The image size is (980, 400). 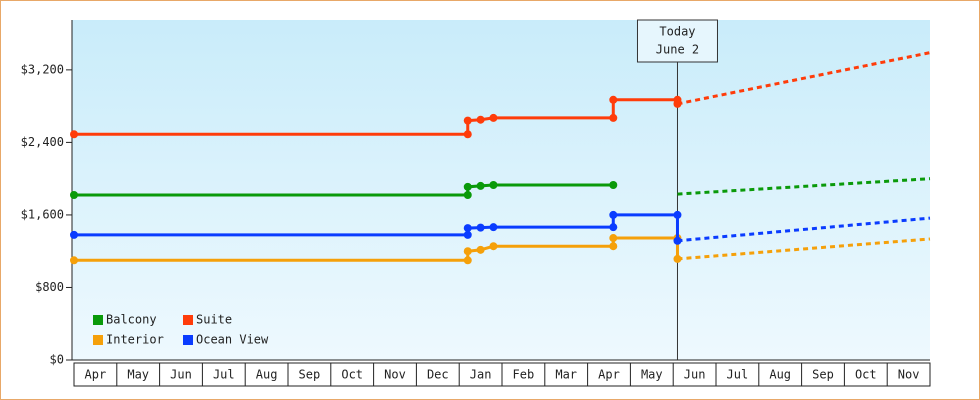 What do you see at coordinates (42, 142) in the screenshot?
I see `y-tick-label: $2,400` at bounding box center [42, 142].